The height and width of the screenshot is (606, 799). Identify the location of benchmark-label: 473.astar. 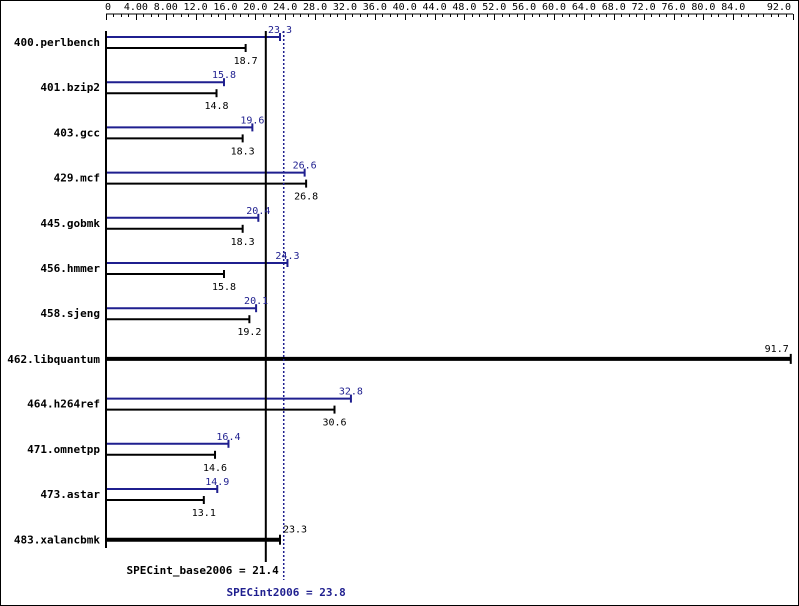
(70, 494).